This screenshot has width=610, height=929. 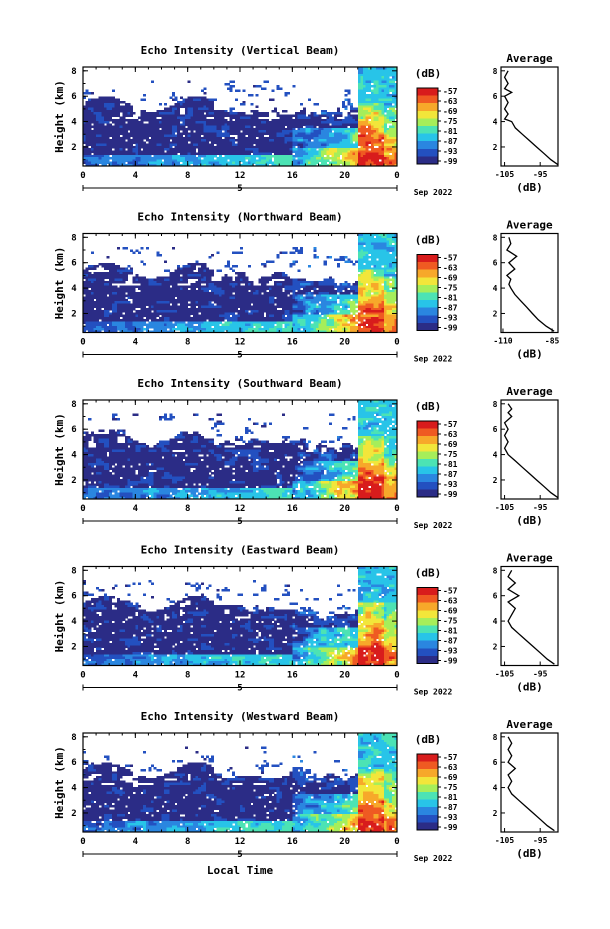 I want to click on colorbar-tick-label: -57, so click(x=450, y=424).